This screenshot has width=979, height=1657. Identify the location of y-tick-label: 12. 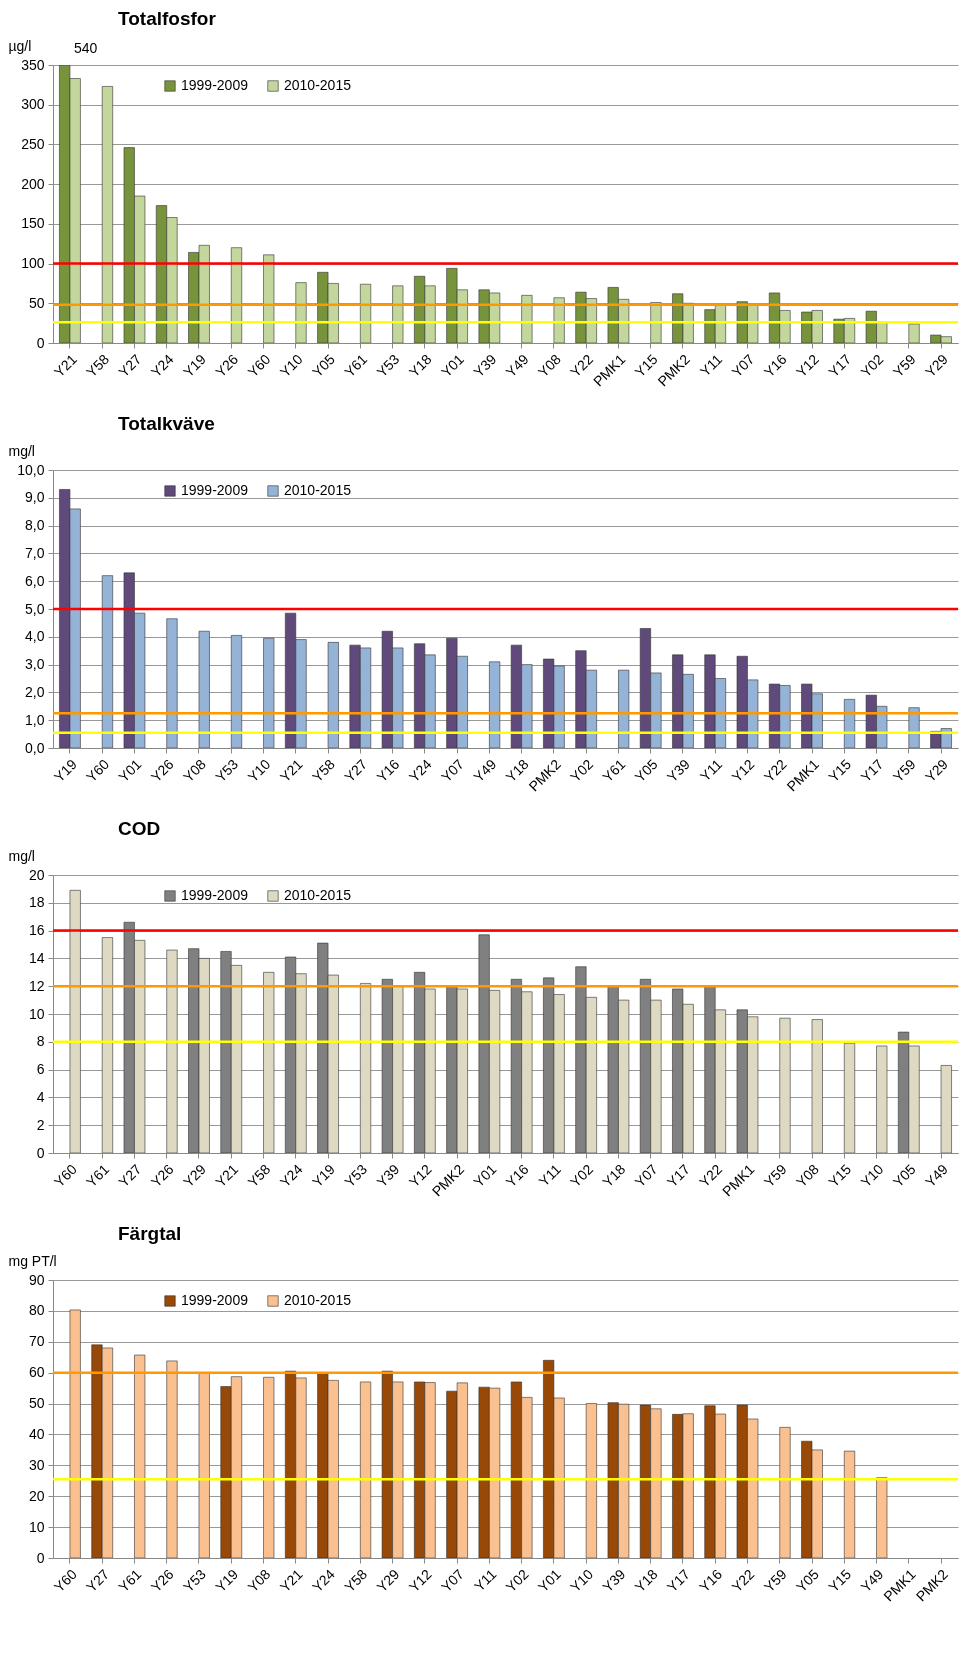
(36, 985).